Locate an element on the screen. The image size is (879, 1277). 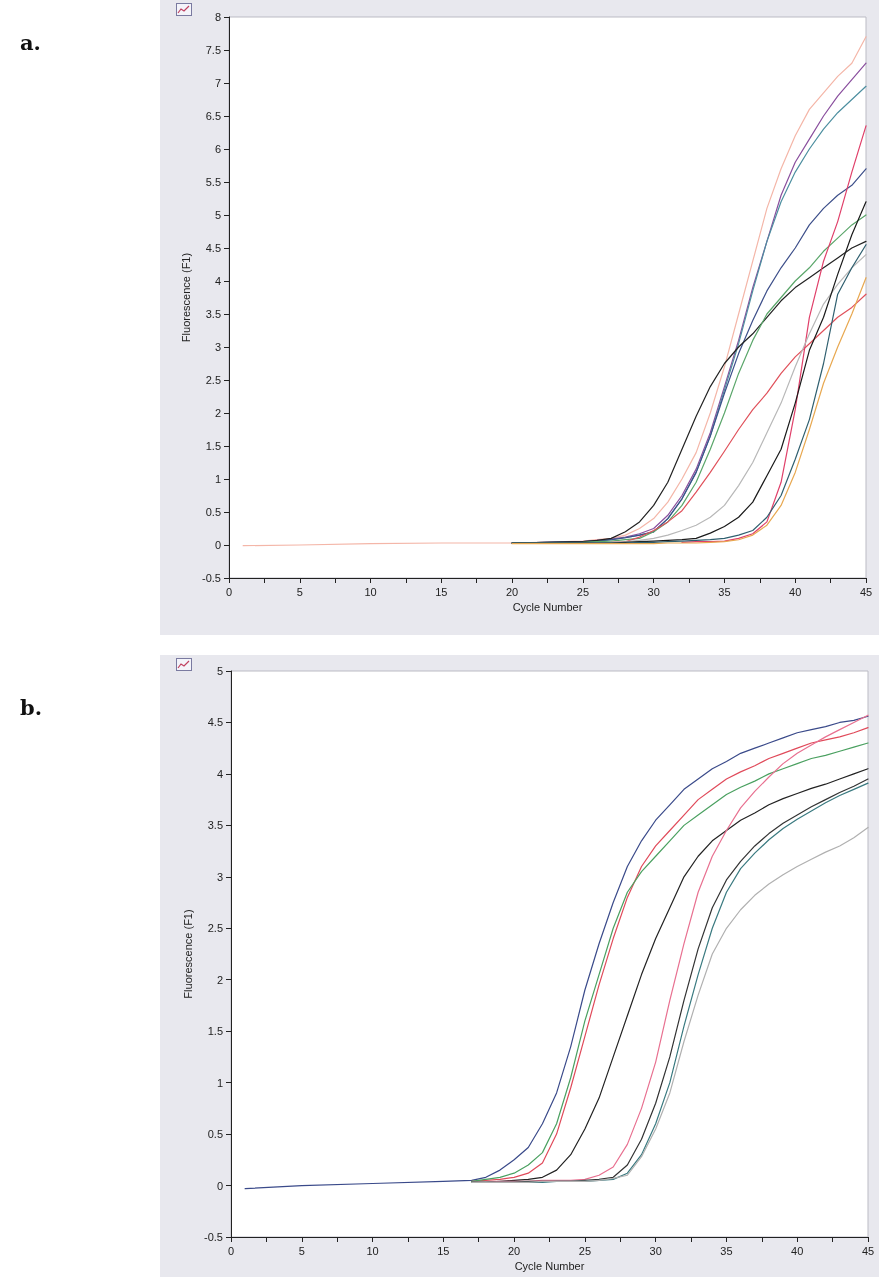
text: a. is located at coordinates (30, 42).